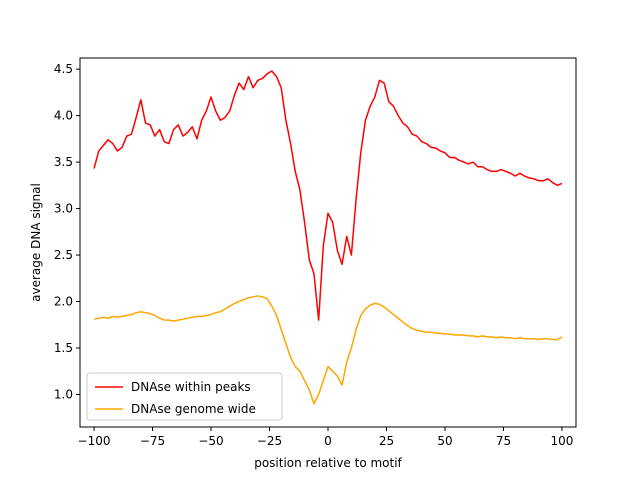  What do you see at coordinates (63, 255) in the screenshot?
I see `y-tick-label: 2.5` at bounding box center [63, 255].